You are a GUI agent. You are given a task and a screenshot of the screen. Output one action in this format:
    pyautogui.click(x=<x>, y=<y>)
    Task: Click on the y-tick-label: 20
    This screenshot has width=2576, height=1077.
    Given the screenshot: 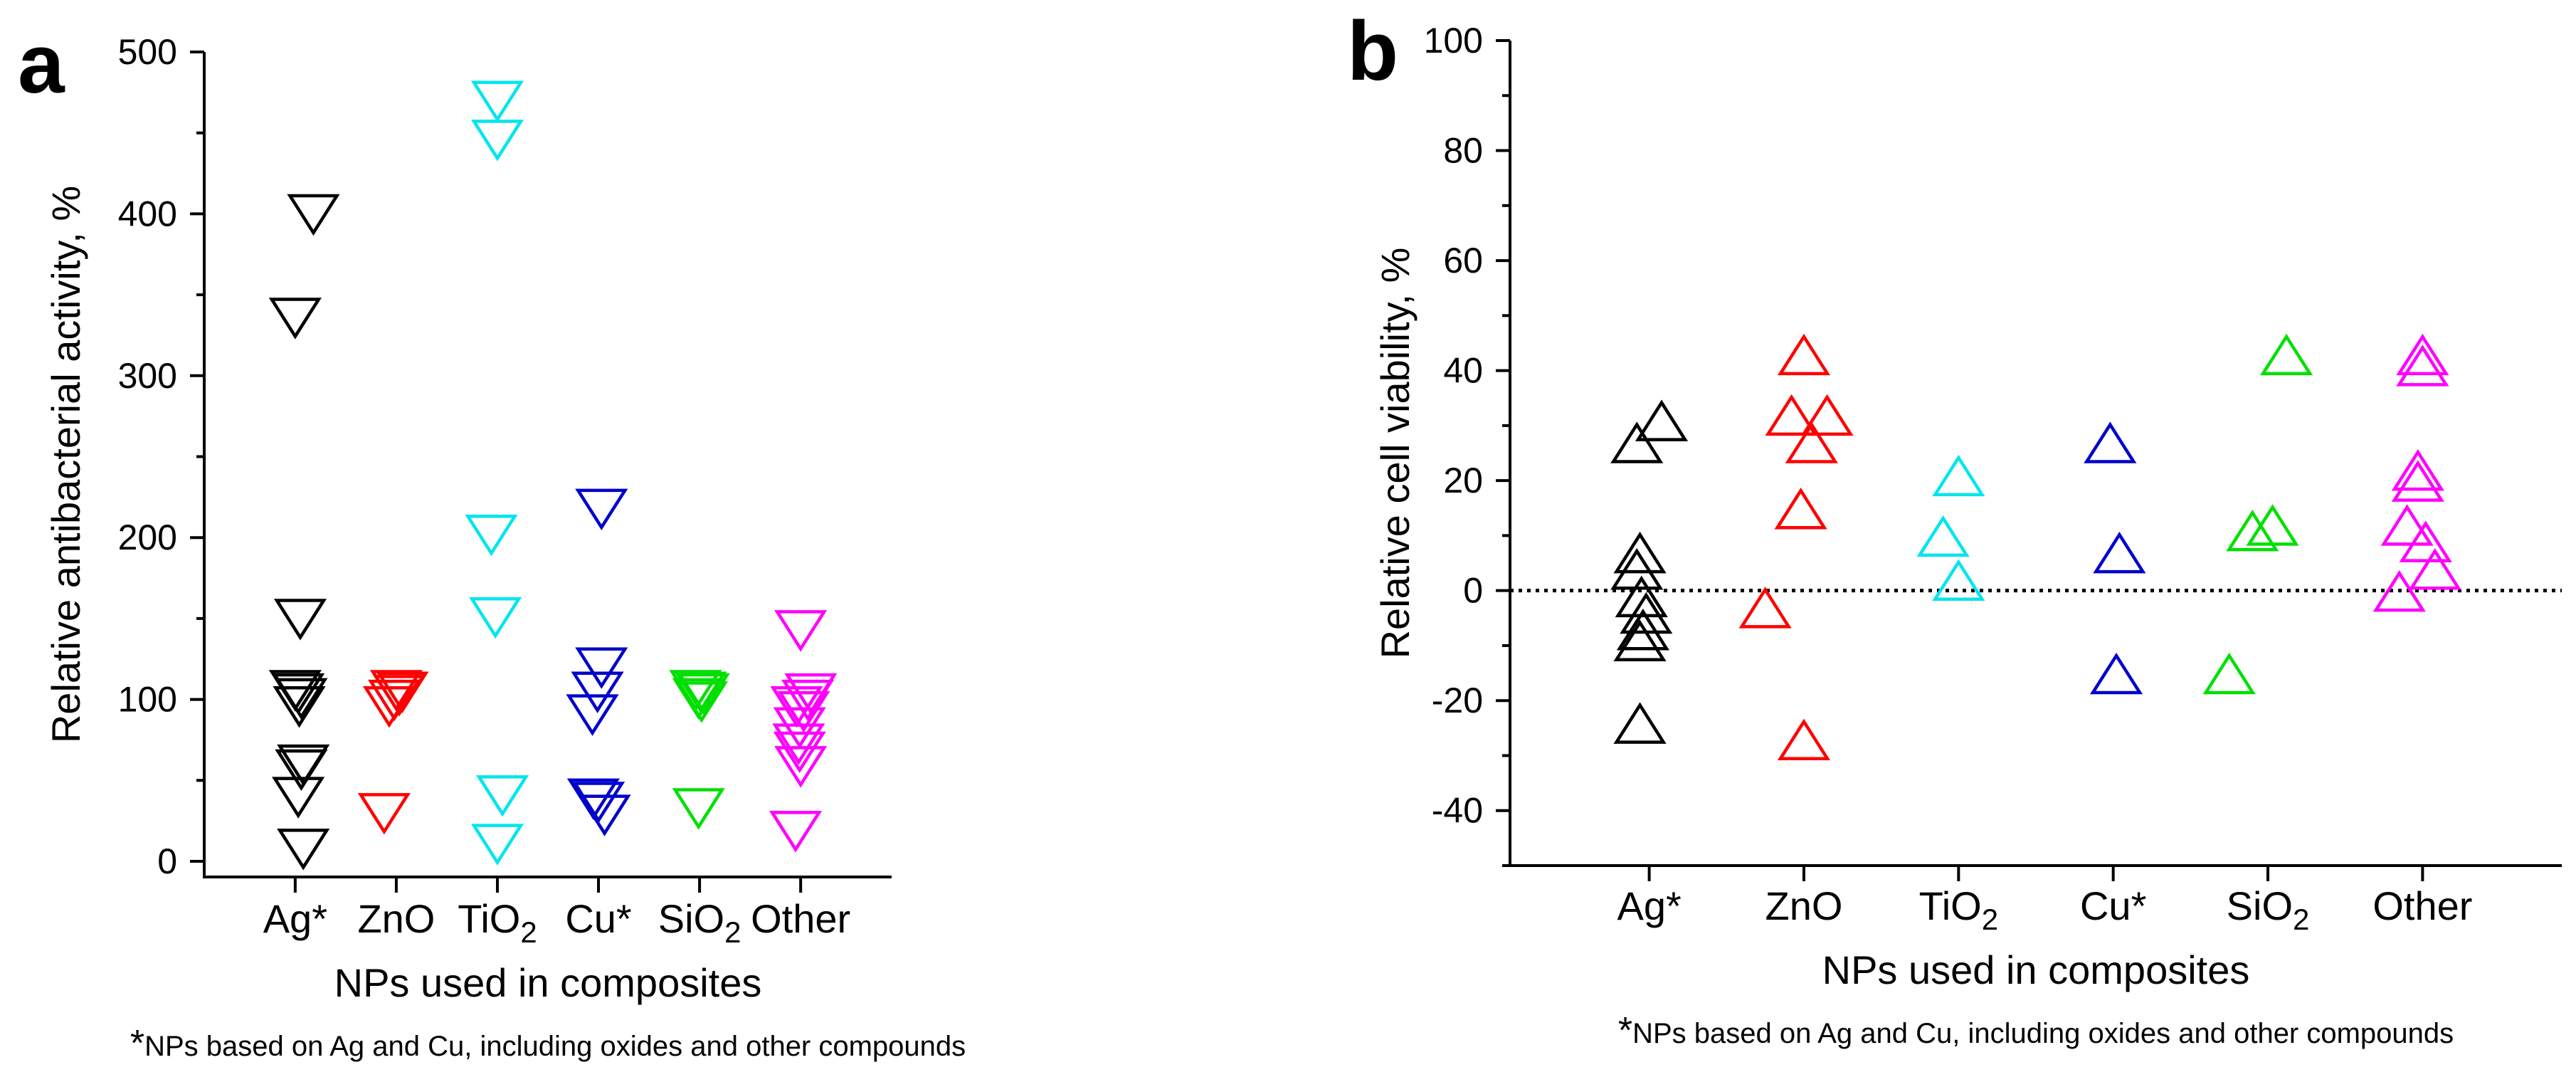 What is the action you would take?
    pyautogui.click(x=1463, y=481)
    